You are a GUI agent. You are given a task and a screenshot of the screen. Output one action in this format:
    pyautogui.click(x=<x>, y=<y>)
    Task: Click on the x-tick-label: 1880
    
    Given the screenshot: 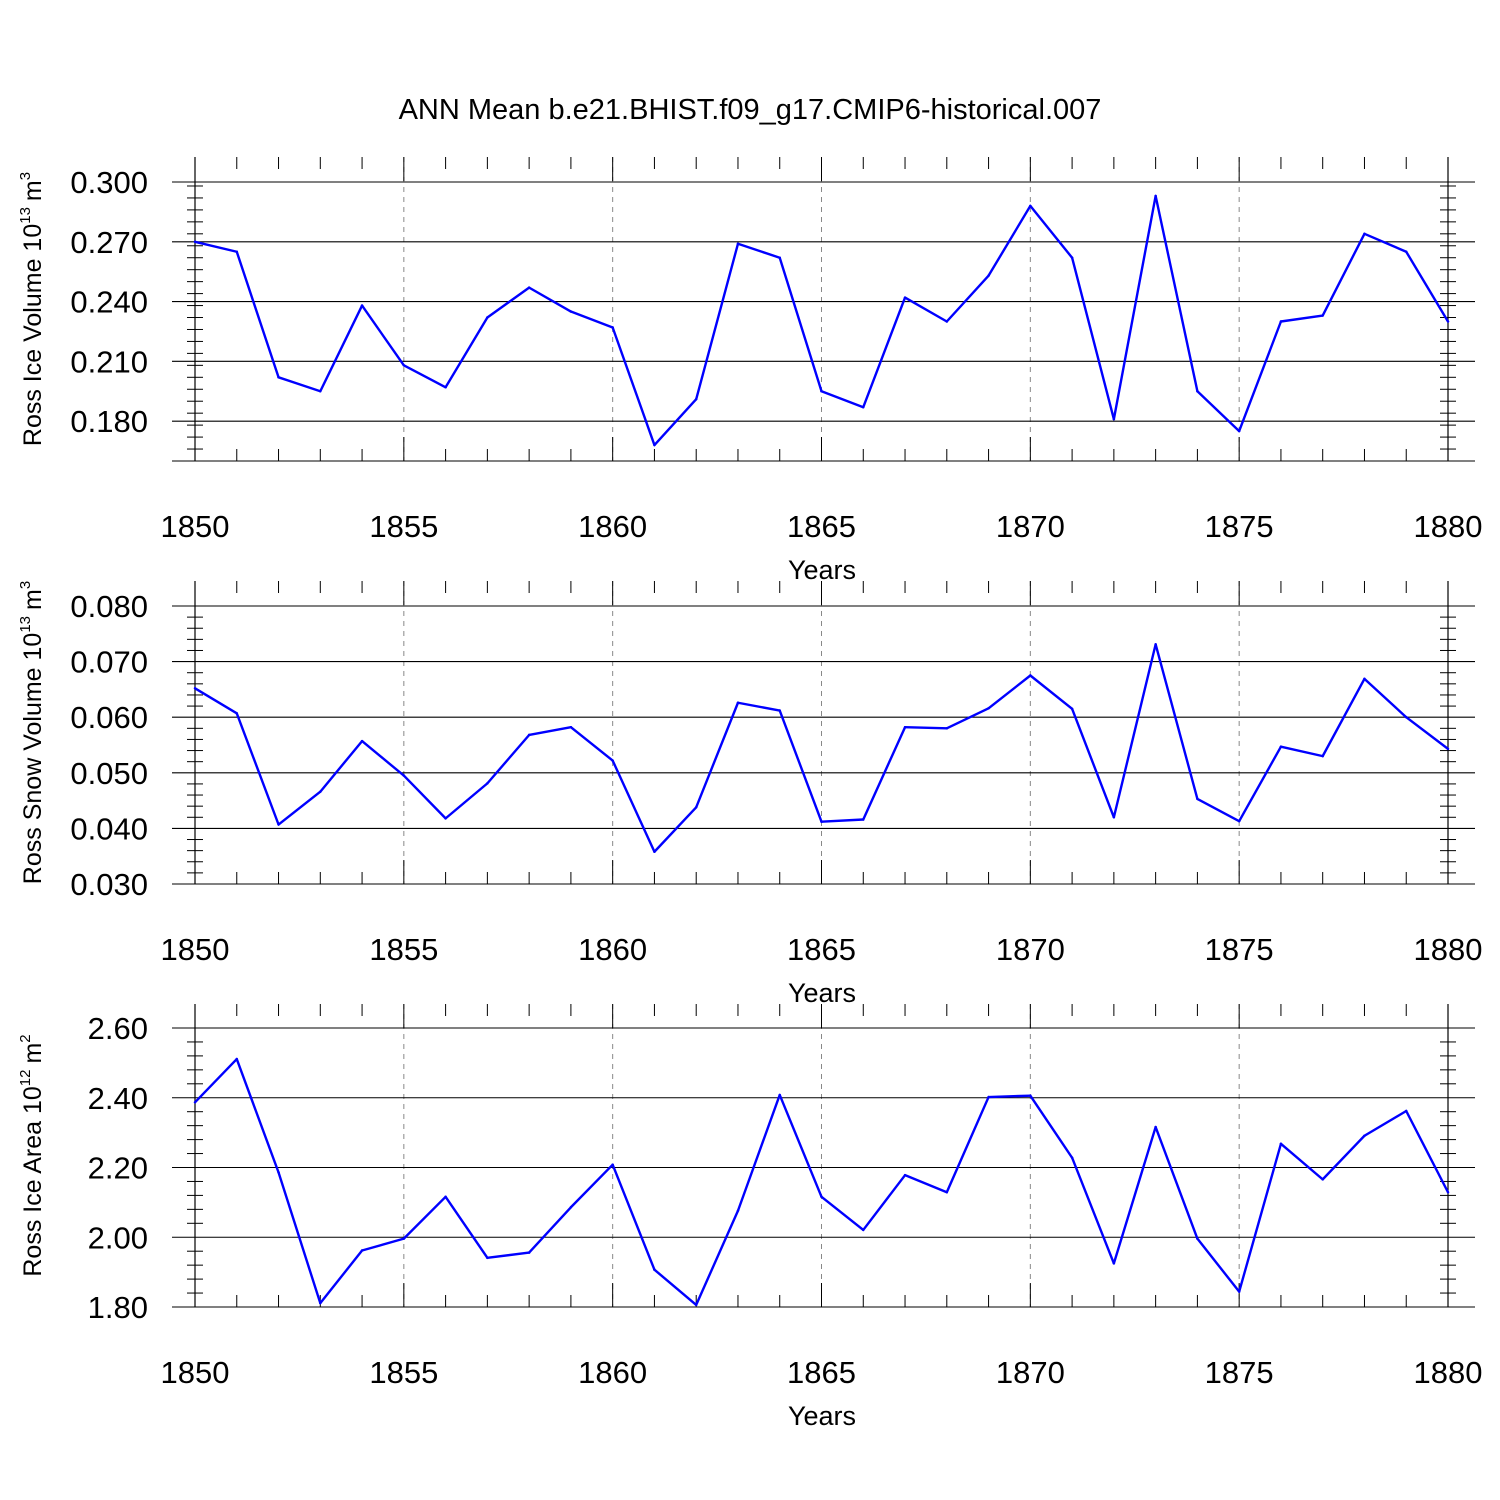 What is the action you would take?
    pyautogui.click(x=1448, y=949)
    